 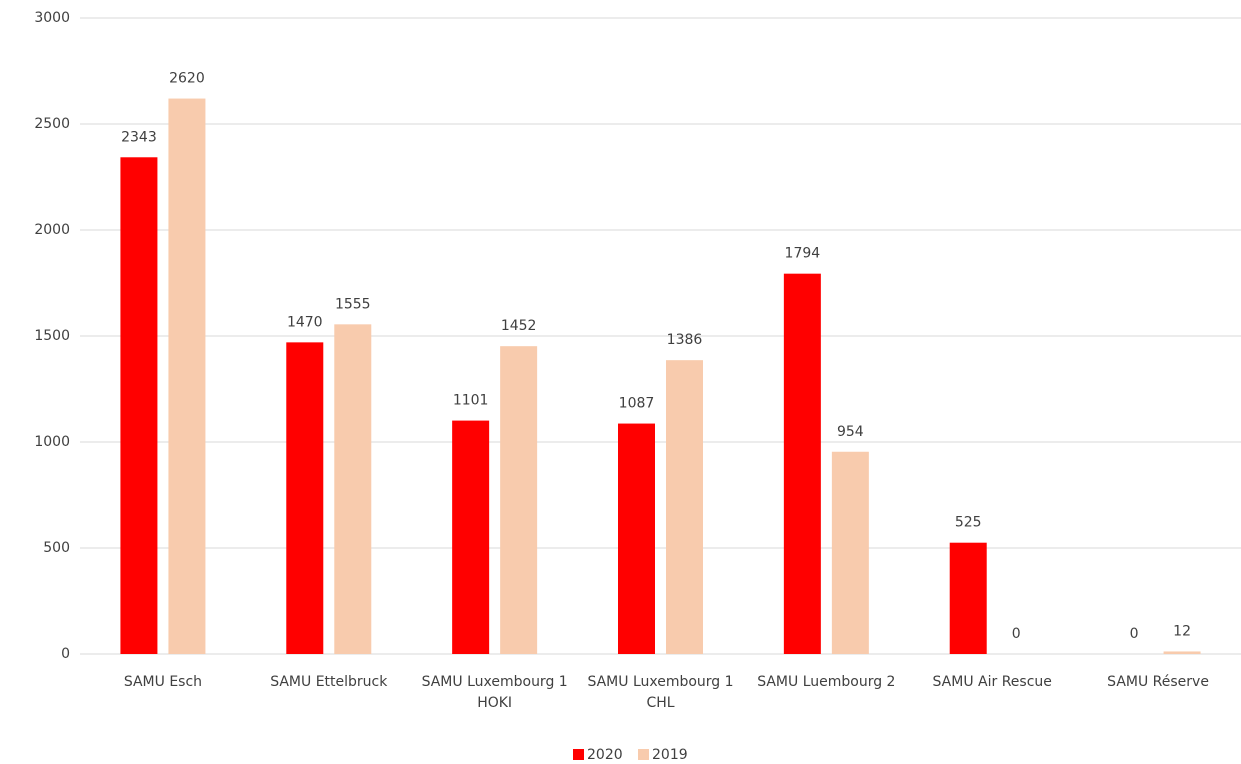 What do you see at coordinates (139, 137) in the screenshot?
I see `value-label: 2343` at bounding box center [139, 137].